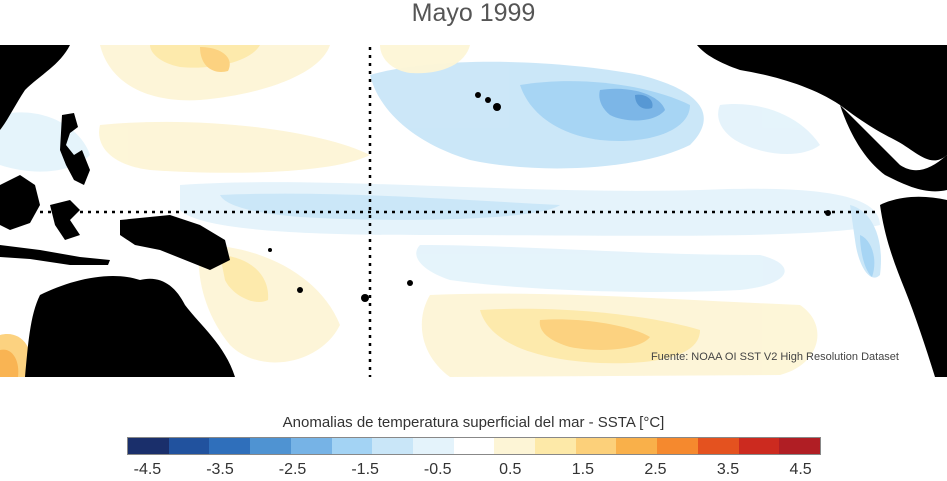 The width and height of the screenshot is (947, 481). I want to click on colorbar-tick-label: -0.5, so click(437, 469).